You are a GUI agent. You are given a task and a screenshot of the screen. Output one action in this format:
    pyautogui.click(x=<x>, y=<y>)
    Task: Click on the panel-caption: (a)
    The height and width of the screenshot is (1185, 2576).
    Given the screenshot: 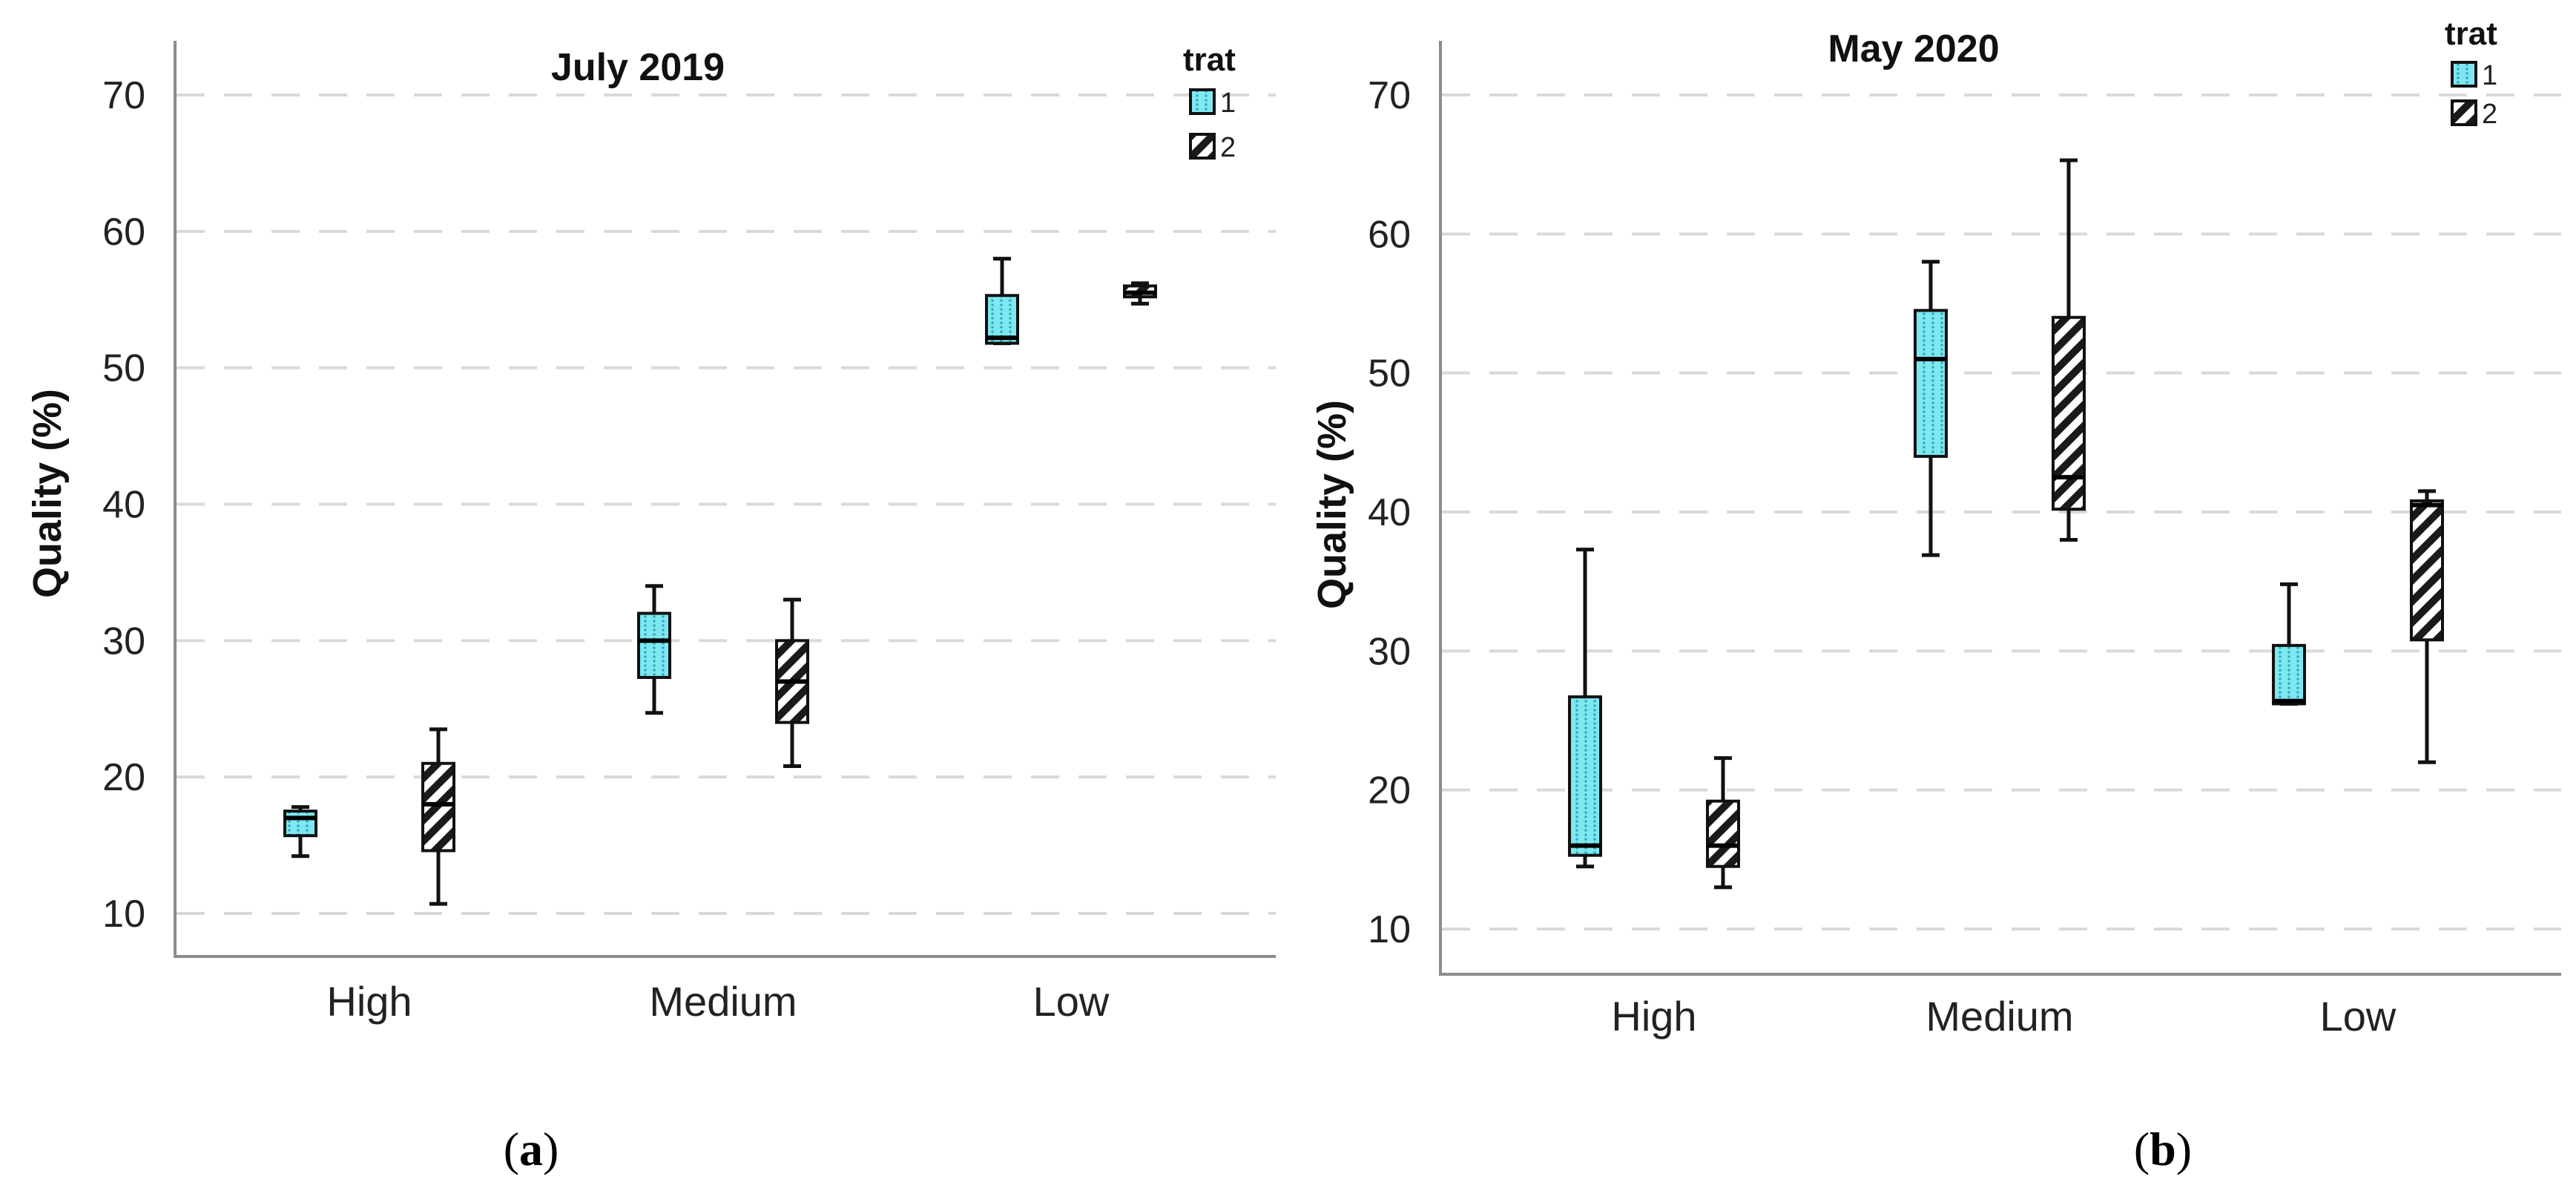 What is the action you would take?
    pyautogui.click(x=531, y=1149)
    